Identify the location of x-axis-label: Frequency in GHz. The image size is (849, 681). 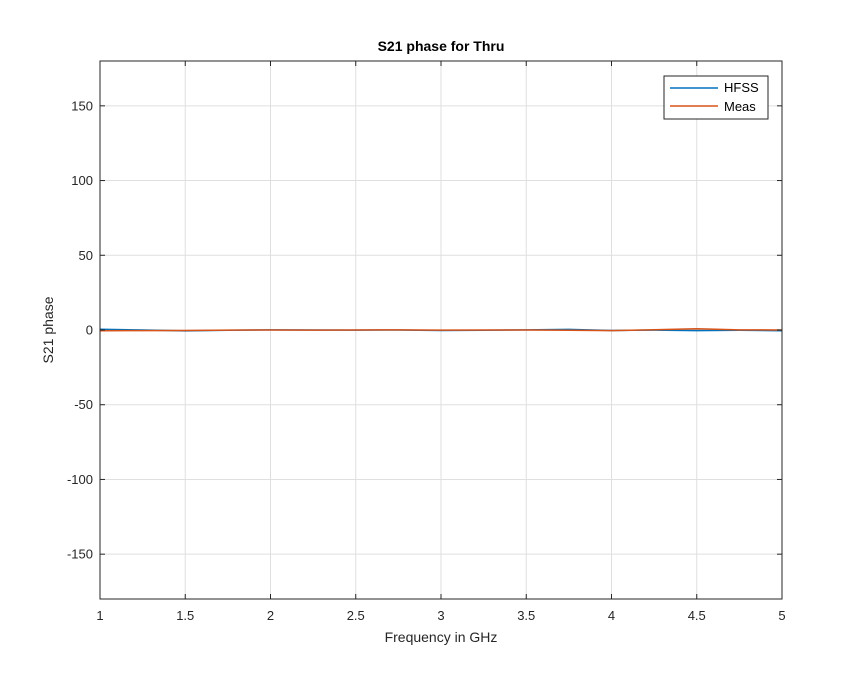
(441, 637).